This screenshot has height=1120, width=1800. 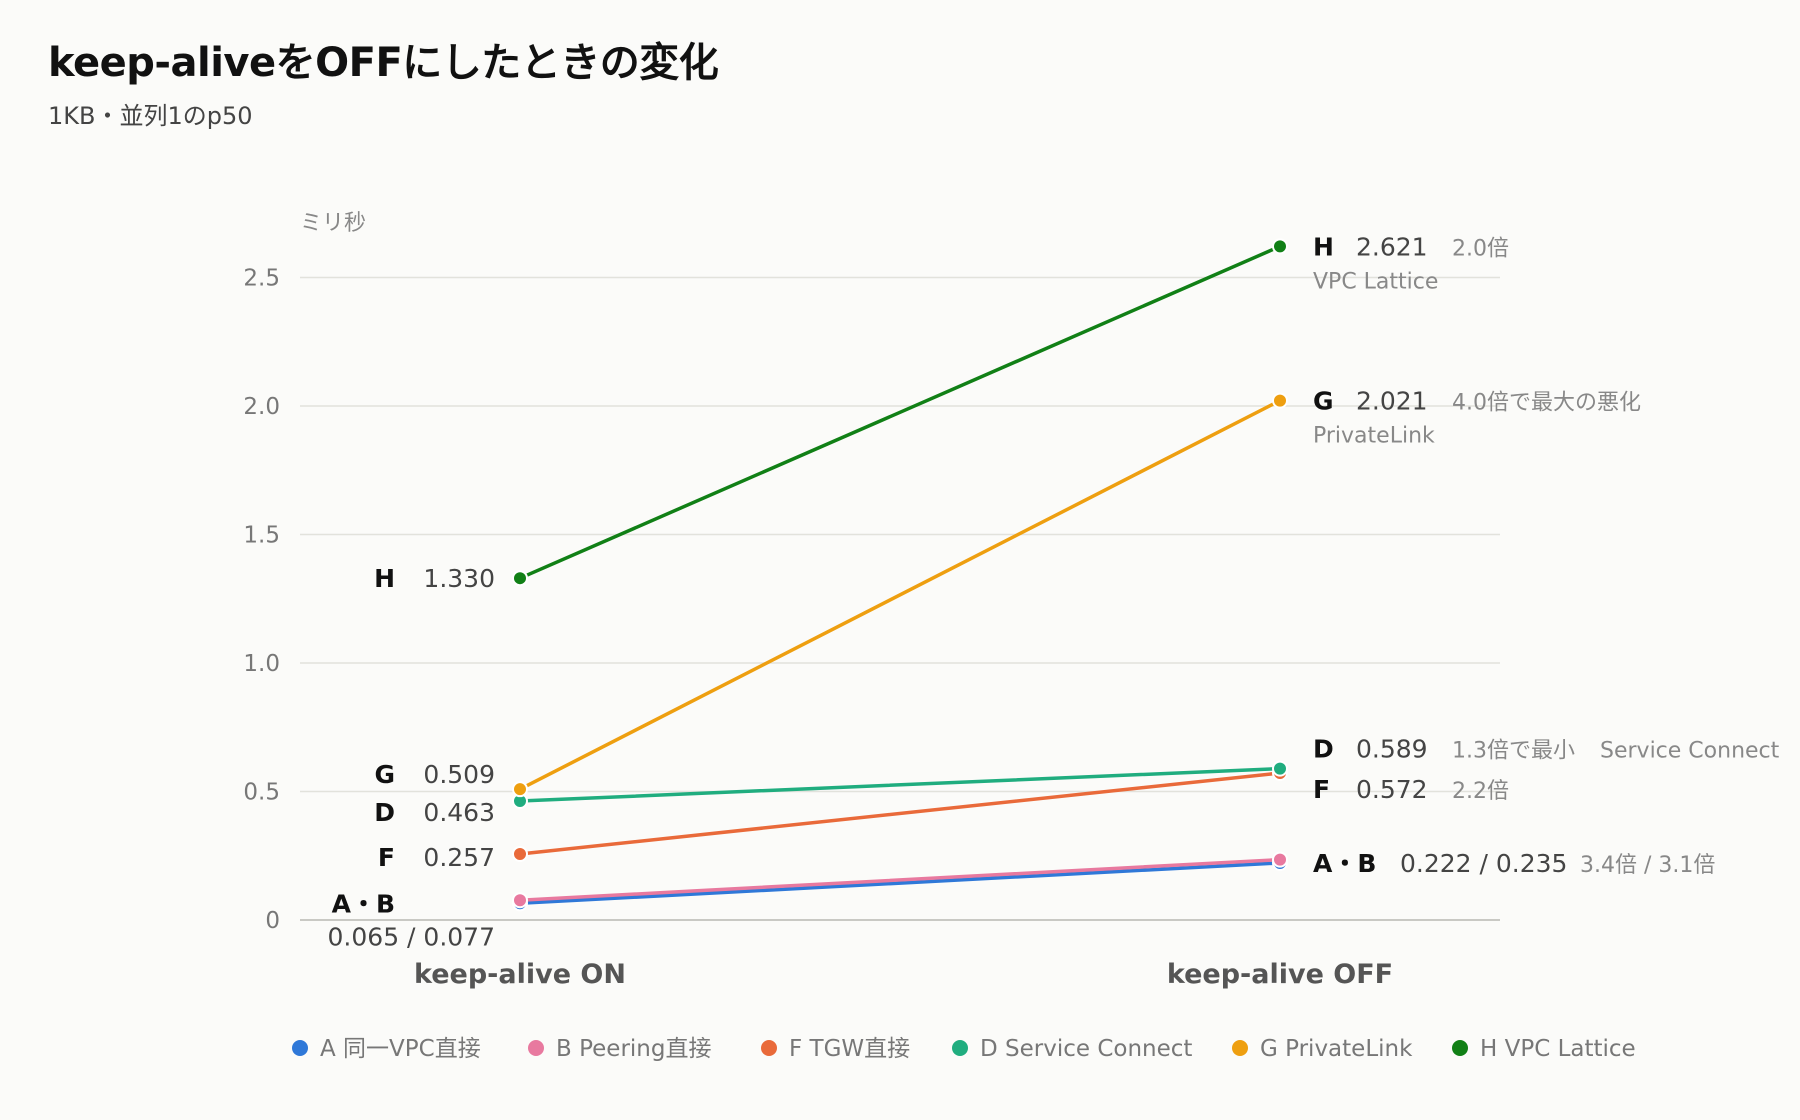 What do you see at coordinates (1480, 791) in the screenshot?
I see `right-label-note: 2.2倍` at bounding box center [1480, 791].